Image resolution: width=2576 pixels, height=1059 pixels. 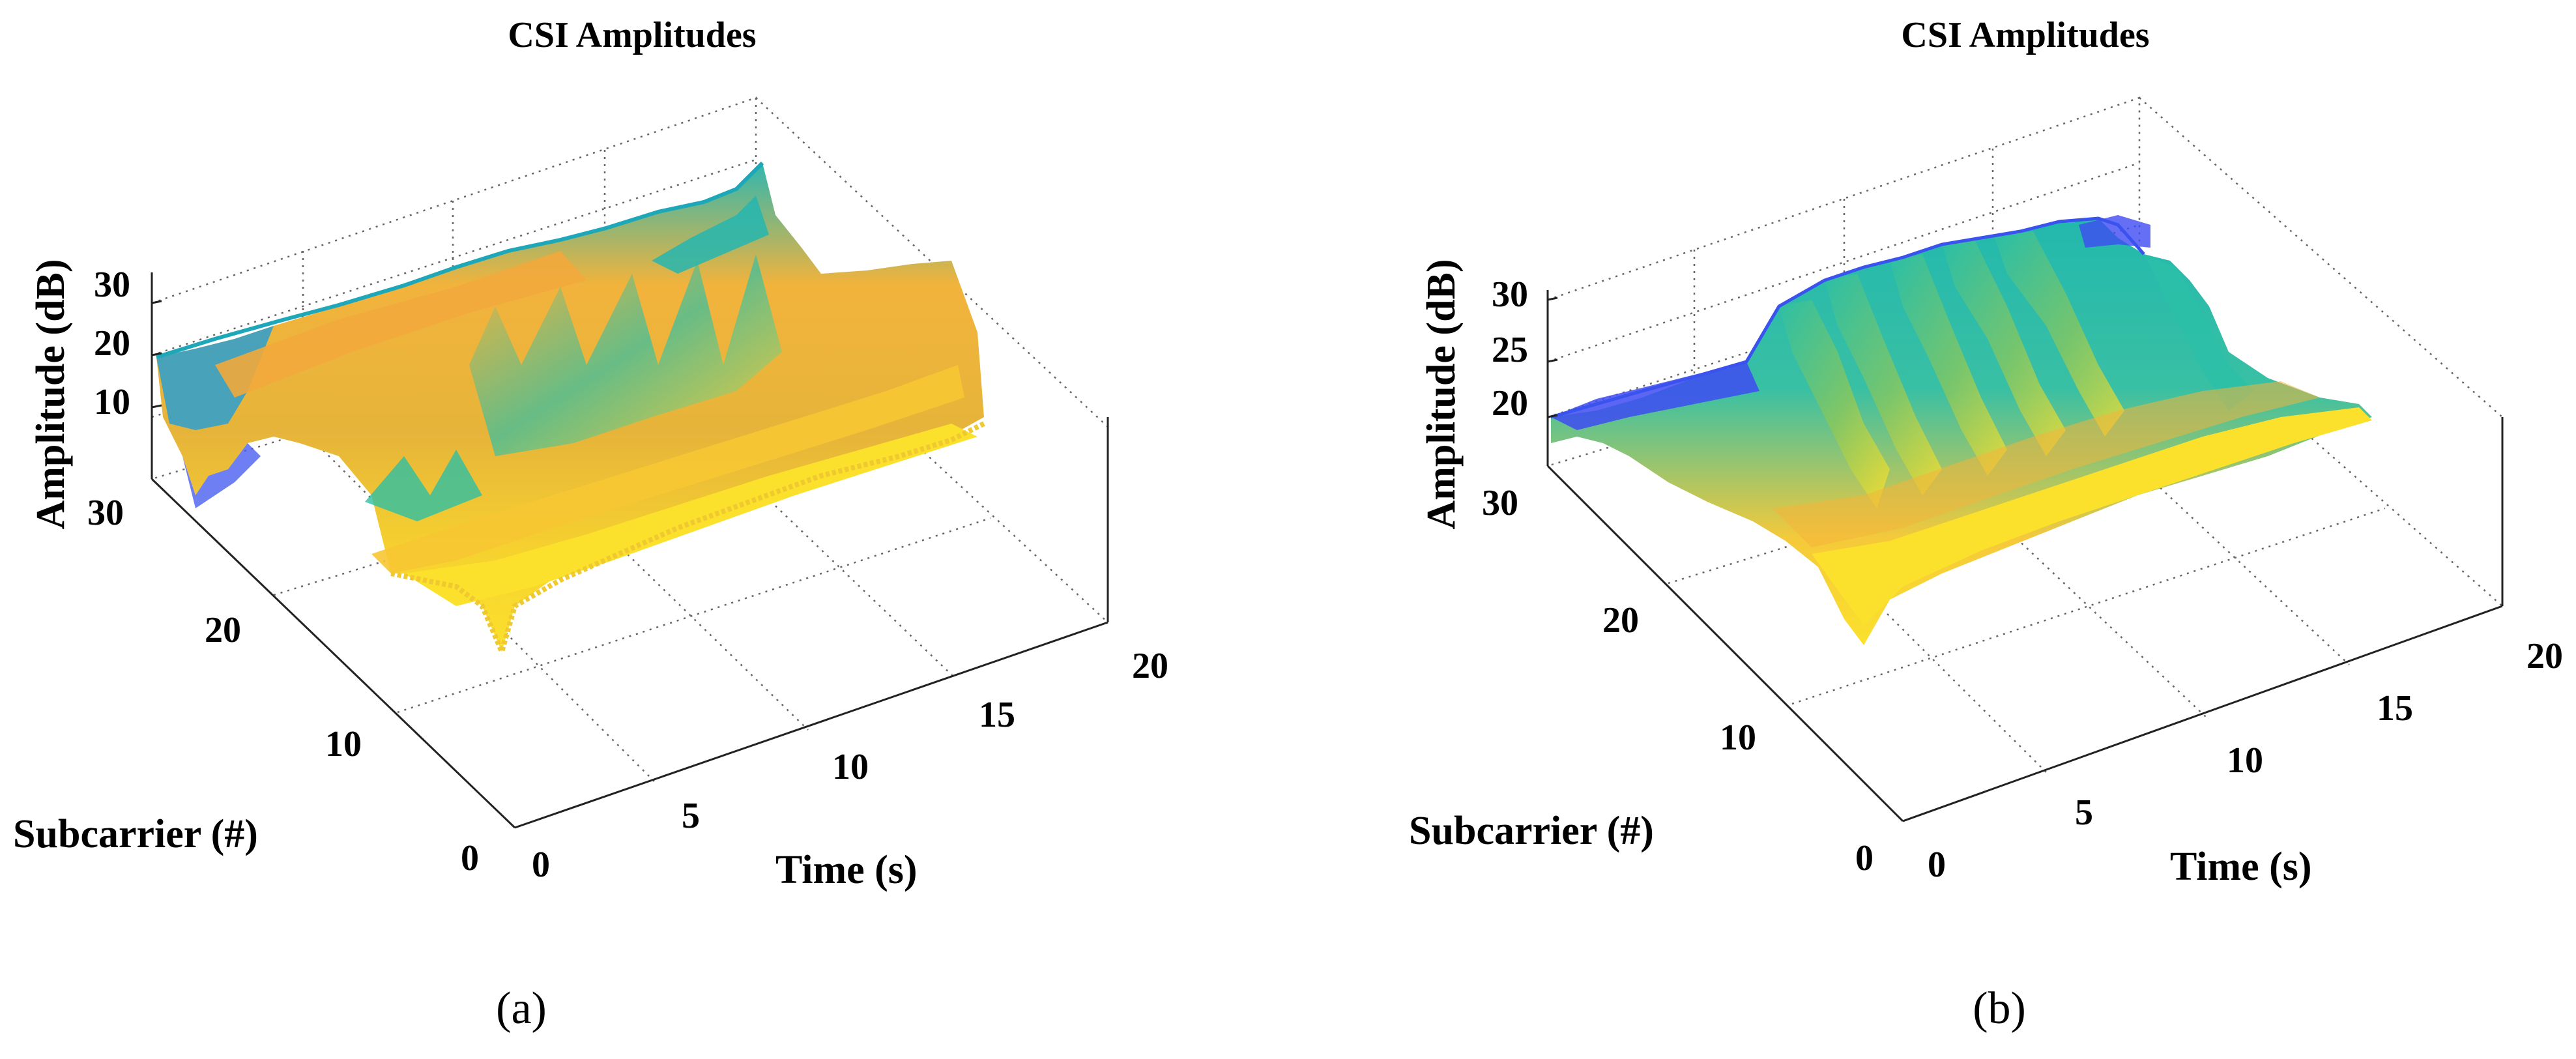 What do you see at coordinates (1999, 1008) in the screenshot?
I see `panel-b-label: (b)` at bounding box center [1999, 1008].